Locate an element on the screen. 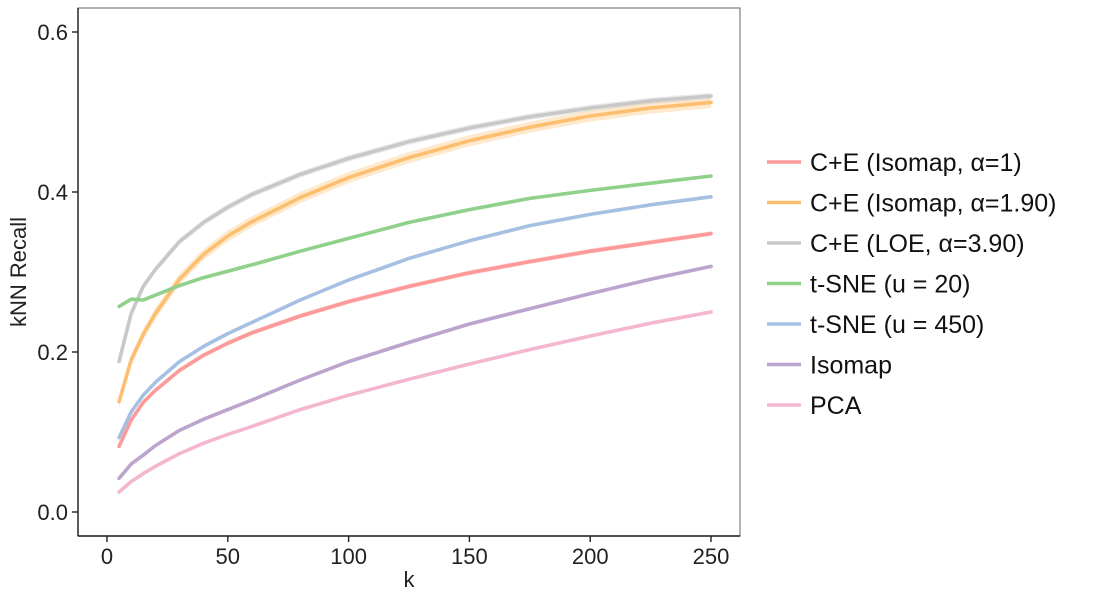 This screenshot has height=600, width=1100. legend-label: C+E (LOE, α=3.90) is located at coordinates (917, 244).